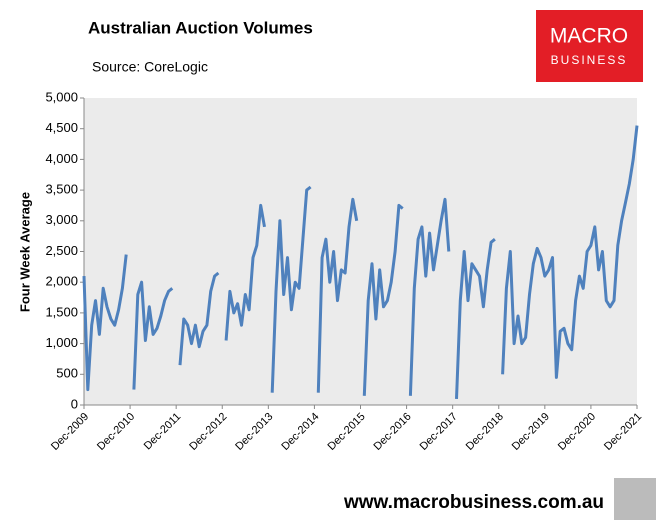 The image size is (666, 532). Describe the element at coordinates (577, 432) in the screenshot. I see `x-tick-label: Dec-2020` at that location.